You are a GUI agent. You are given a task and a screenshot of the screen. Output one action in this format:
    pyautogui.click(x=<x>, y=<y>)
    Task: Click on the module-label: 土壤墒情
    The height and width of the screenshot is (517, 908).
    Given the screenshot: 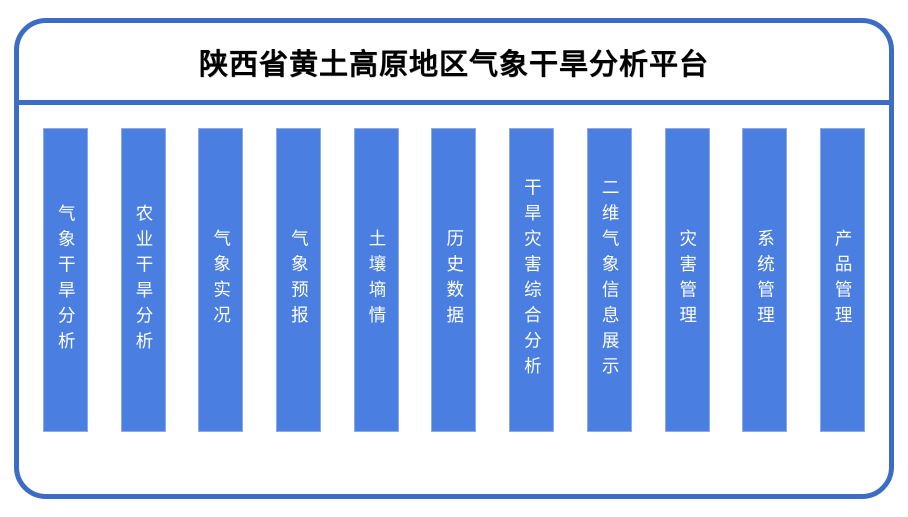 What is the action you would take?
    pyautogui.click(x=377, y=280)
    